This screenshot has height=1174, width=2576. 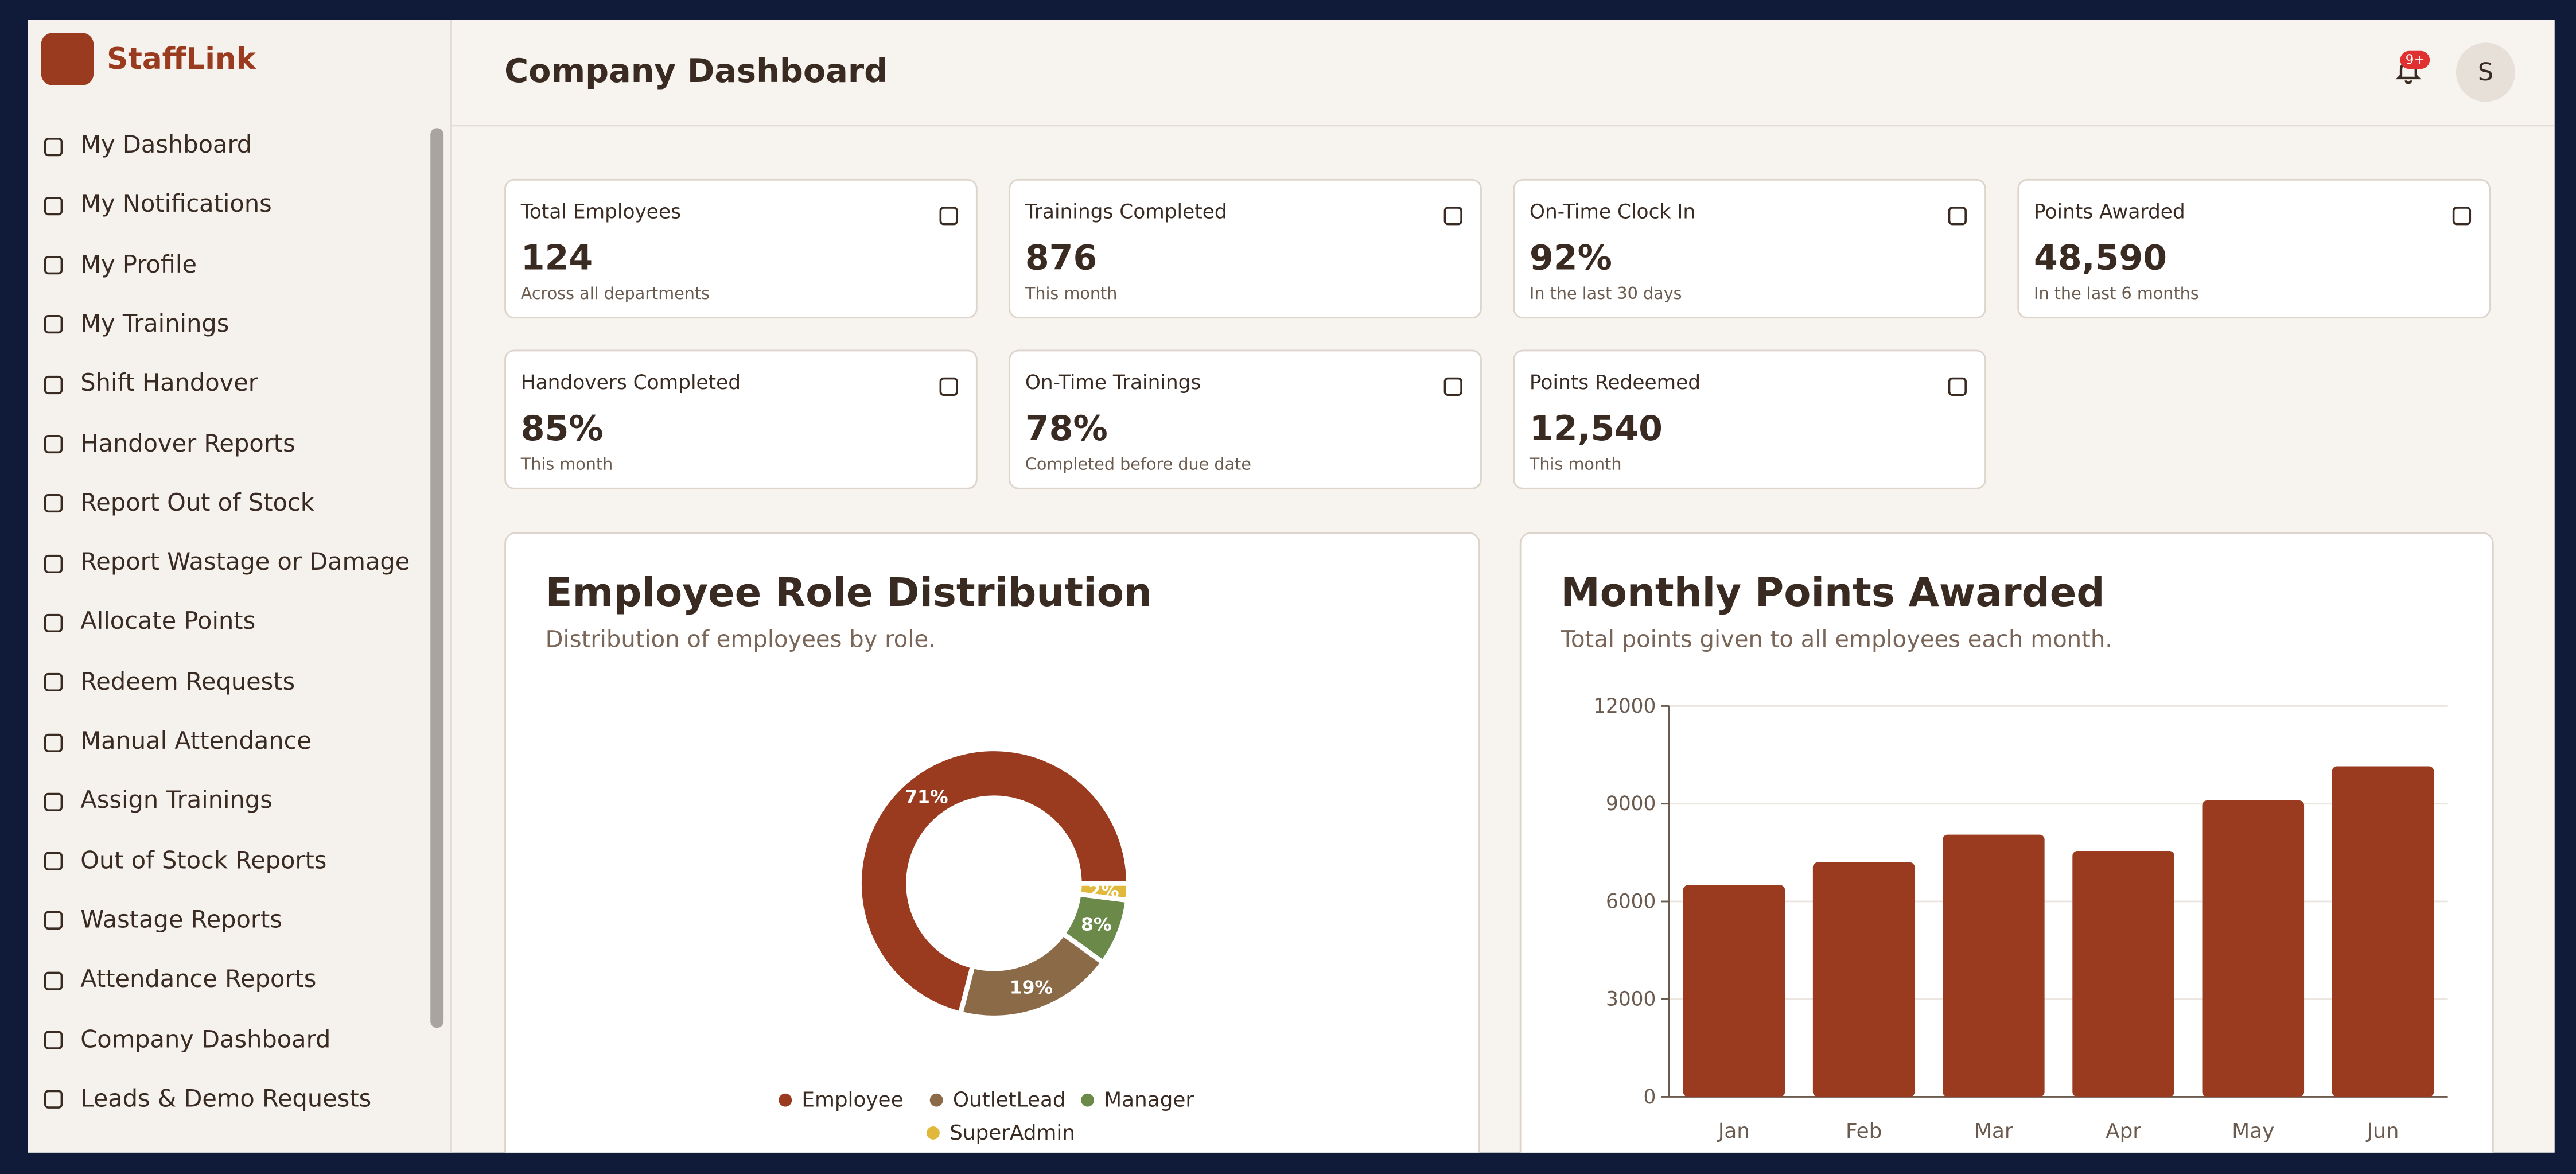 What do you see at coordinates (176, 742) in the screenshot?
I see `nav-item: Manual Attendance` at bounding box center [176, 742].